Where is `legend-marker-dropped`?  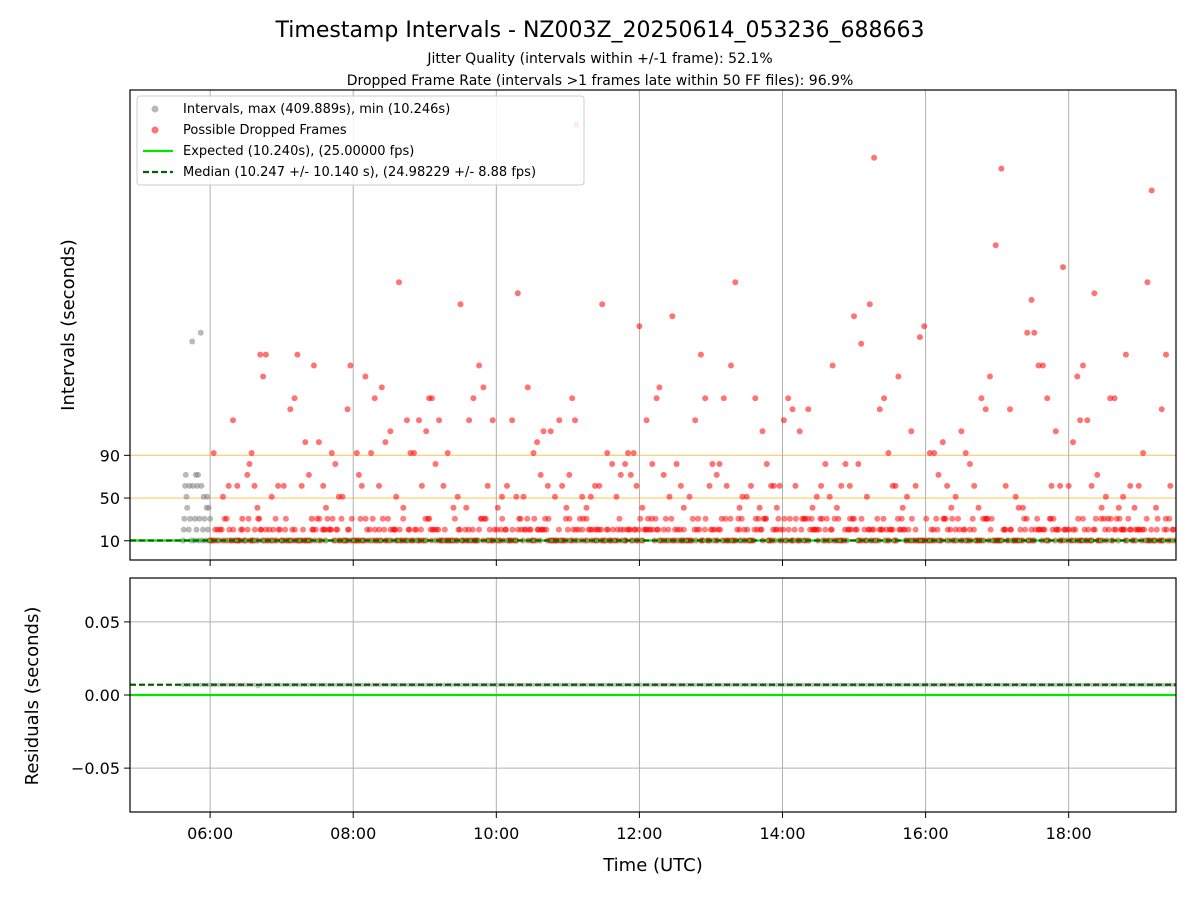
legend-marker-dropped is located at coordinates (155, 130).